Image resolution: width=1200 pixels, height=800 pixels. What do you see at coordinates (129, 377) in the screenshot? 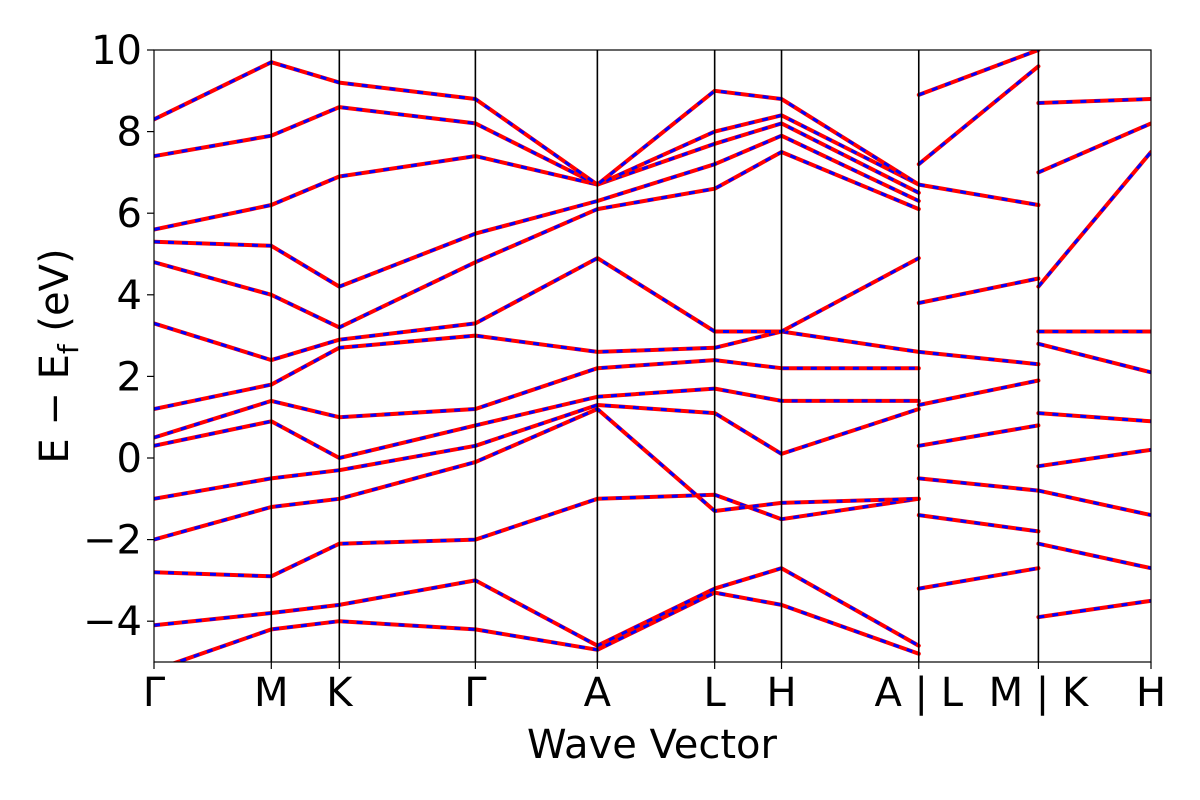
I see `y-tick-label: 2` at bounding box center [129, 377].